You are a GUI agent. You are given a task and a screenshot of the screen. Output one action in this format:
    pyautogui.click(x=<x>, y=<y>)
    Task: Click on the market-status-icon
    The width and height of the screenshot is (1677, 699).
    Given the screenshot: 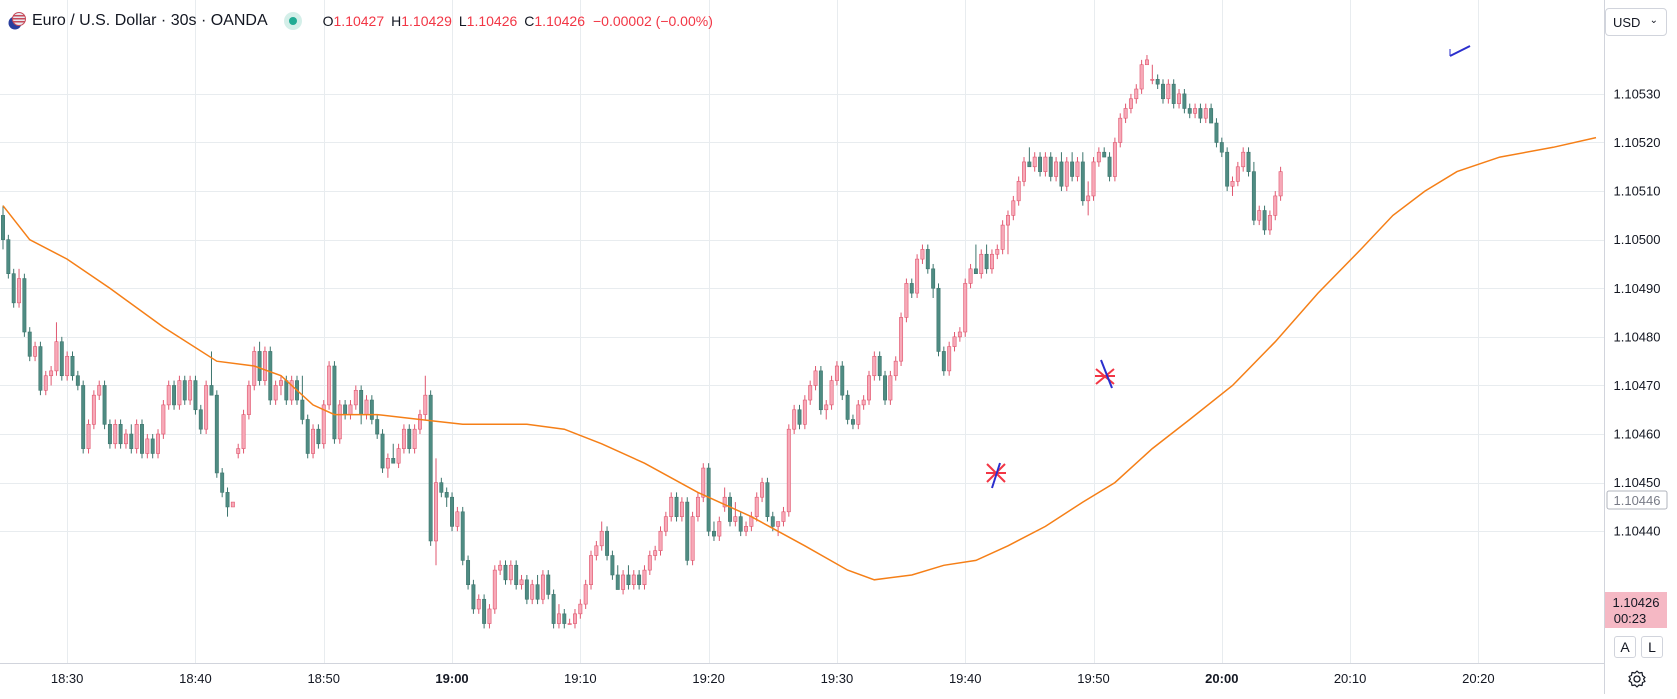 What is the action you would take?
    pyautogui.click(x=292, y=21)
    